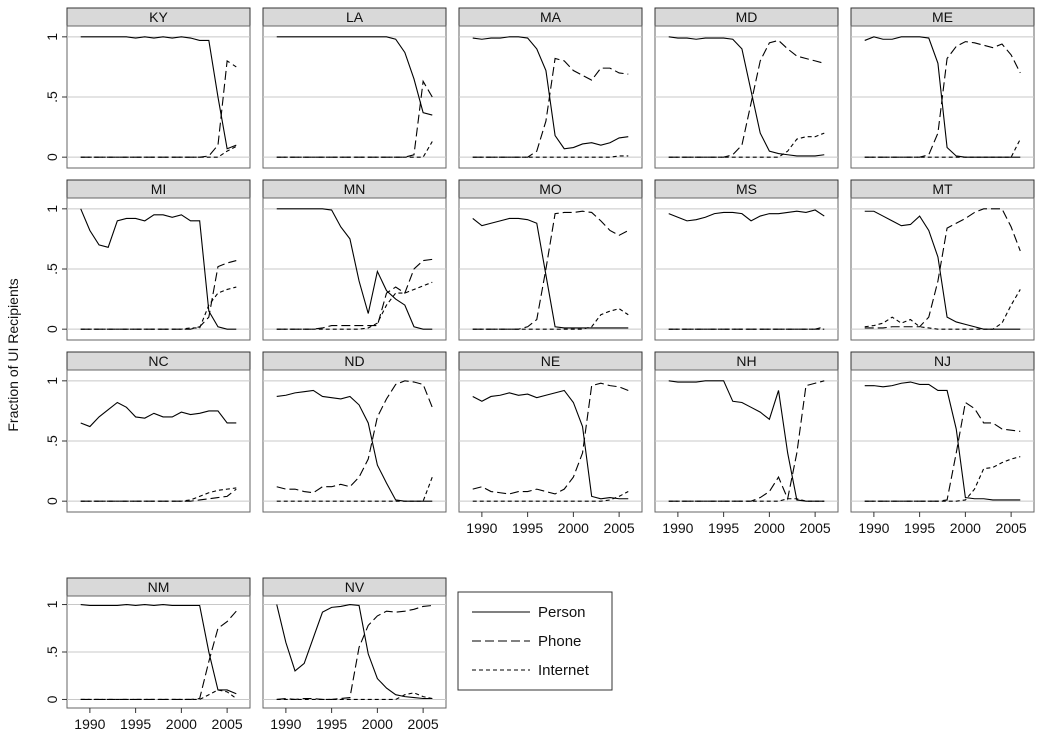 This screenshot has height=749, width=1046. I want to click on panel-title: KY, so click(158, 17).